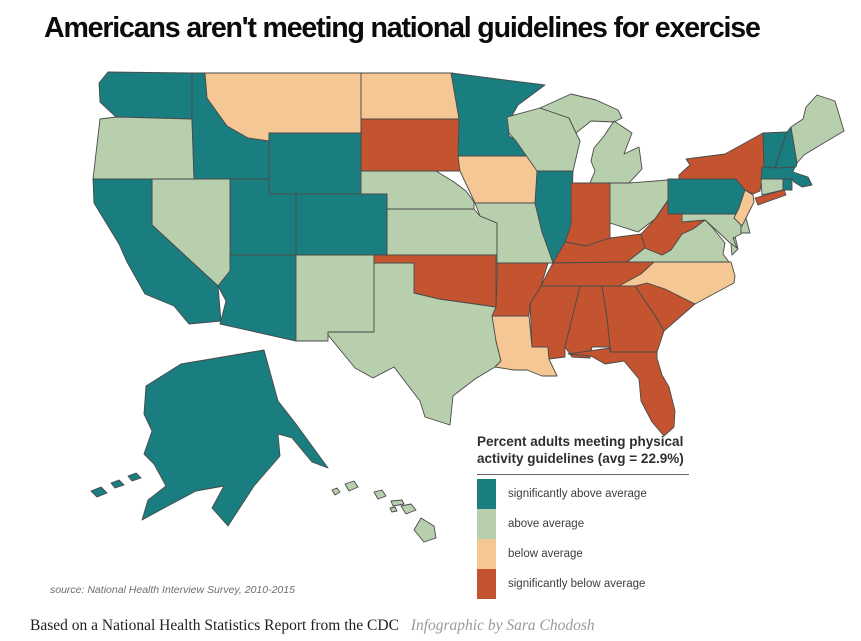 This screenshot has height=641, width=861. Describe the element at coordinates (621, 392) in the screenshot. I see `state-FL` at that location.